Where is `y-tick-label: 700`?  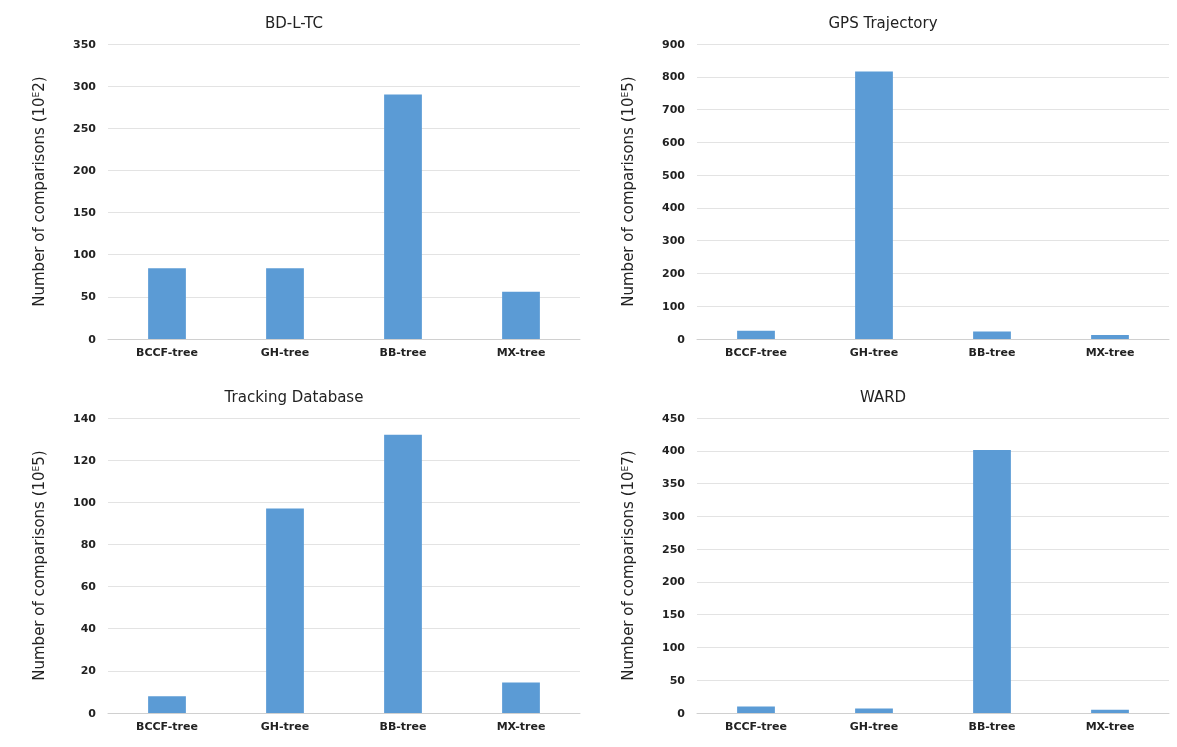
y-tick-label: 700 is located at coordinates (674, 110).